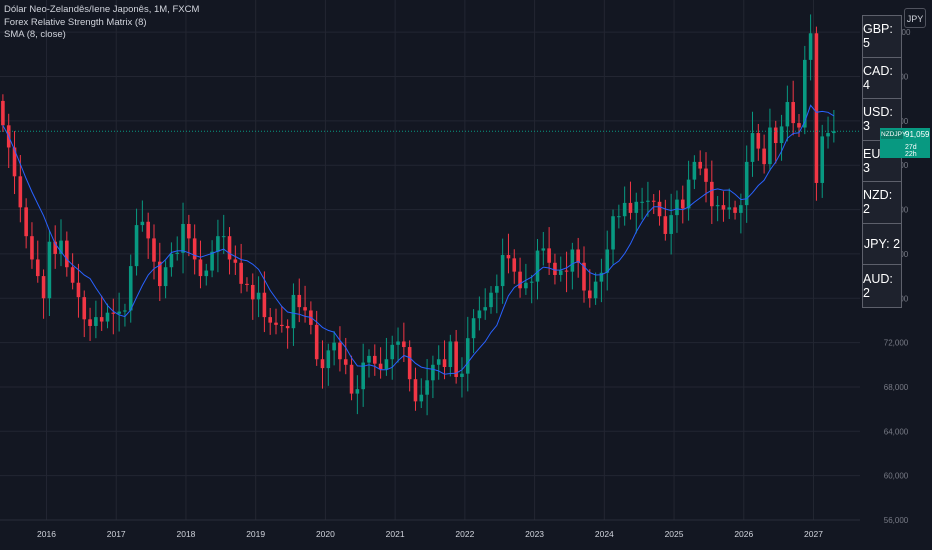 Image resolution: width=932 pixels, height=550 pixels. What do you see at coordinates (882, 286) in the screenshot?
I see `matrix-cell: AUD: 2` at bounding box center [882, 286].